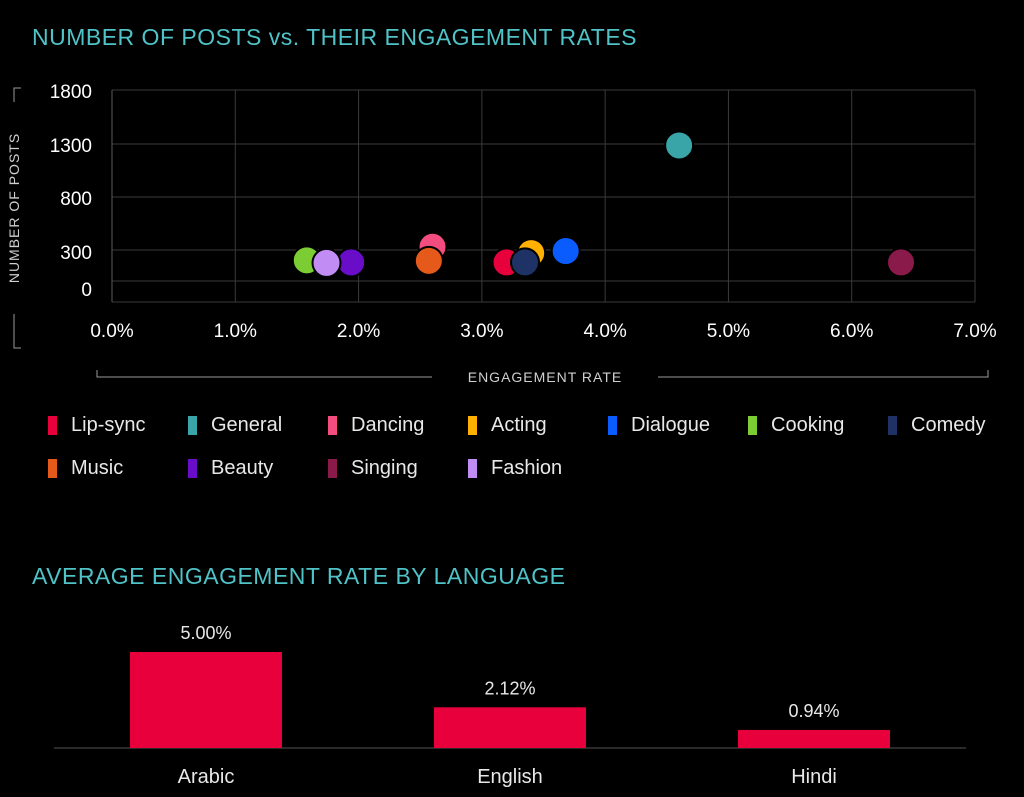 This screenshot has height=797, width=1024. What do you see at coordinates (670, 425) in the screenshot?
I see `legend-label: Dialogue` at bounding box center [670, 425].